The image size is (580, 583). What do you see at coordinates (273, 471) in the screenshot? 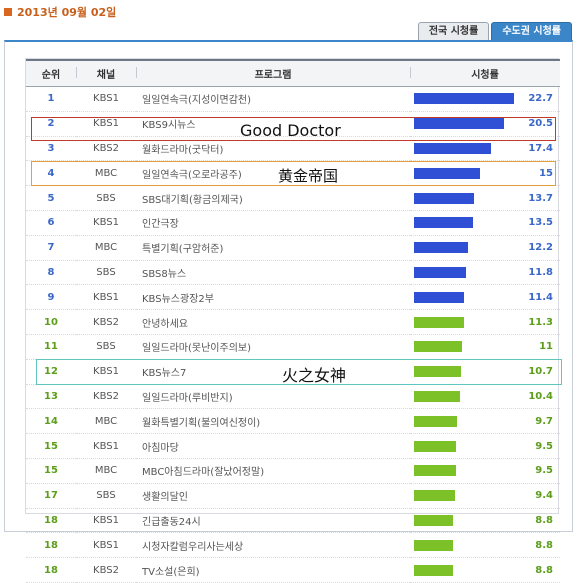
I see `program-link: MBC아침드라마(잘났어정말)` at bounding box center [273, 471].